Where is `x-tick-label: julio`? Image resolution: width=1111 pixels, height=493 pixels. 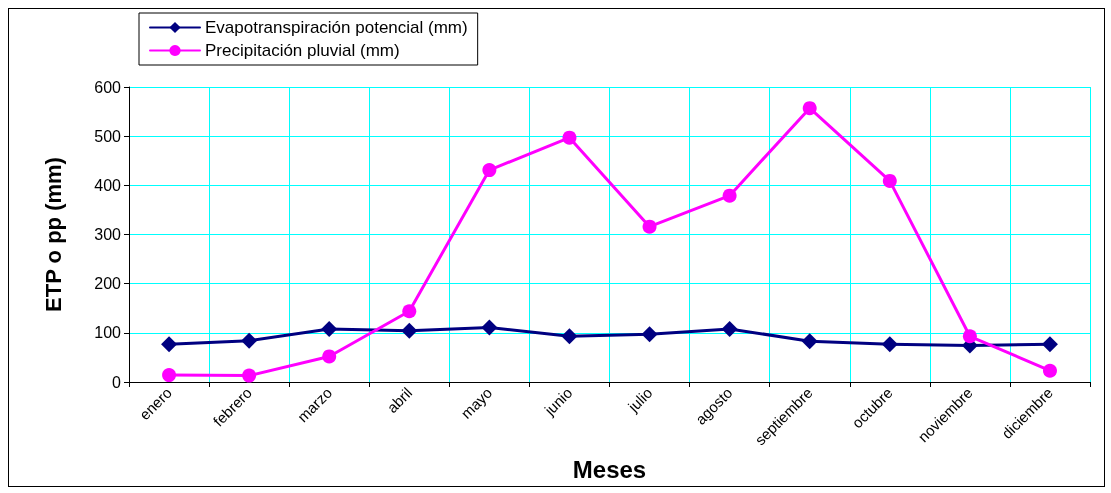
x-tick-label: julio is located at coordinates (639, 399).